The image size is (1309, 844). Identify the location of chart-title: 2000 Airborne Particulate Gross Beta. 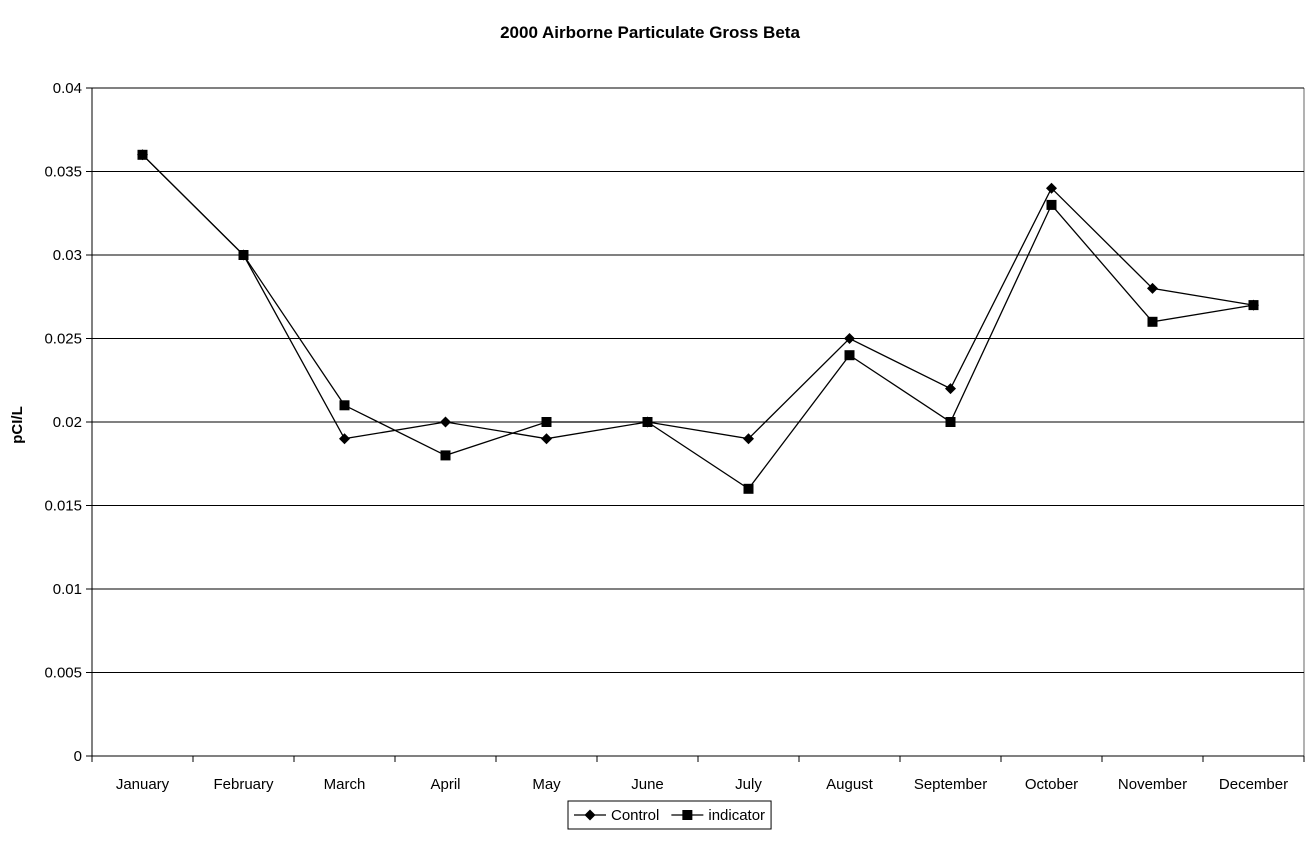
(650, 32).